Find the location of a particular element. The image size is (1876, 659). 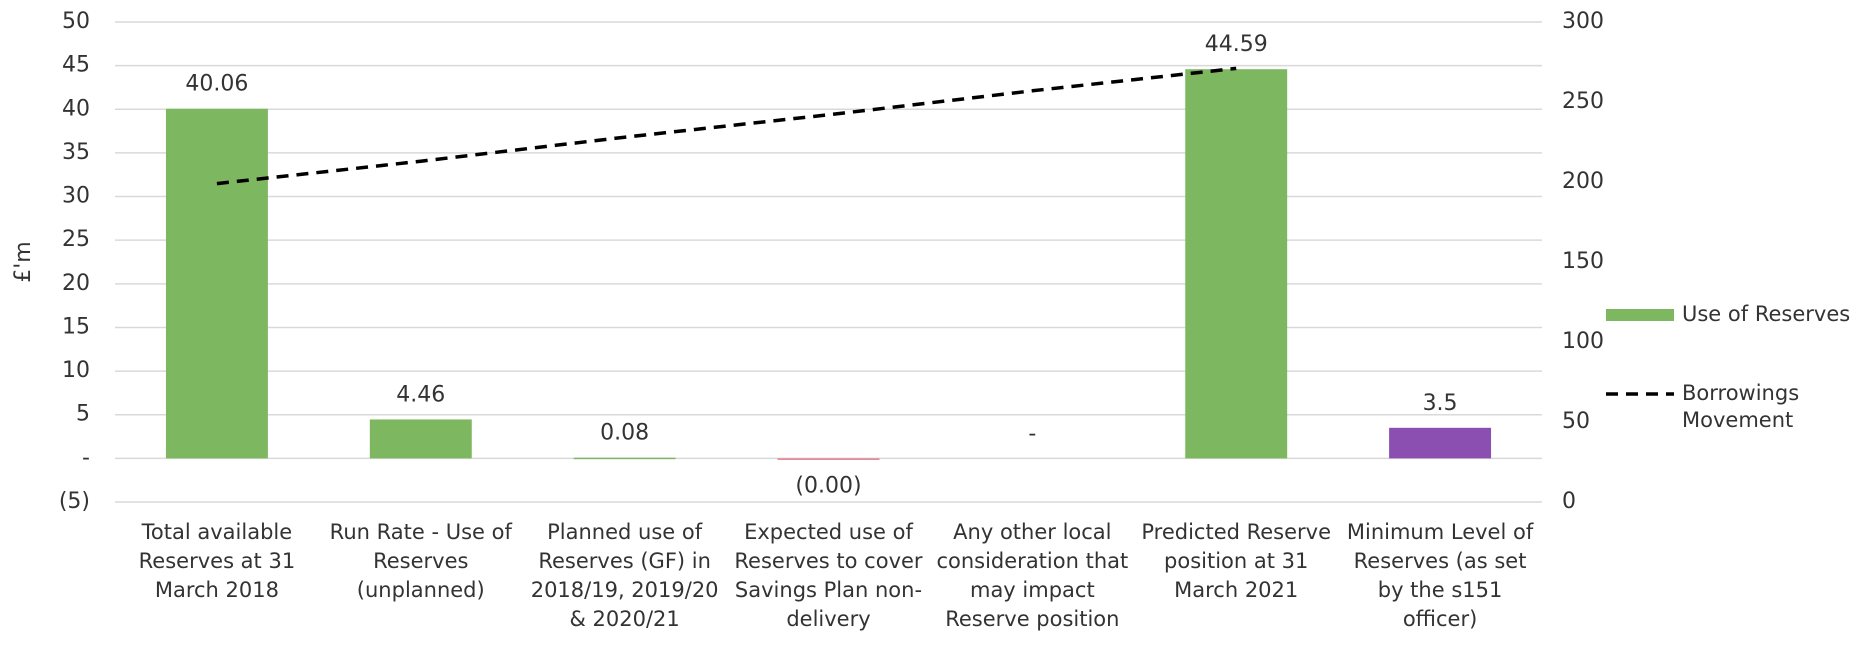

data-label: 3.5 is located at coordinates (1440, 403).